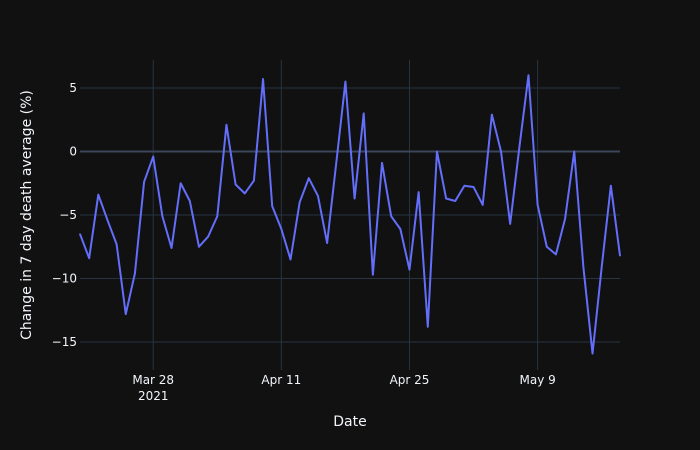 The width and height of the screenshot is (700, 450). What do you see at coordinates (153, 396) in the screenshot?
I see `x-tick-sublabel: 2021` at bounding box center [153, 396].